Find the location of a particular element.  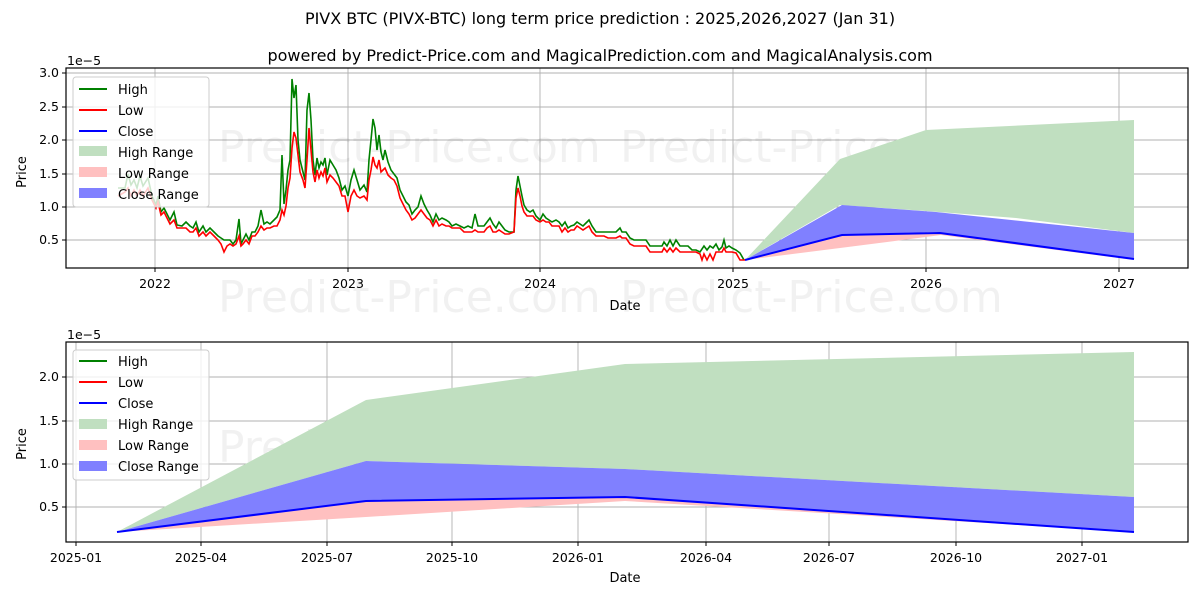

bottom-scale-label: 1e−5 is located at coordinates (84, 334).